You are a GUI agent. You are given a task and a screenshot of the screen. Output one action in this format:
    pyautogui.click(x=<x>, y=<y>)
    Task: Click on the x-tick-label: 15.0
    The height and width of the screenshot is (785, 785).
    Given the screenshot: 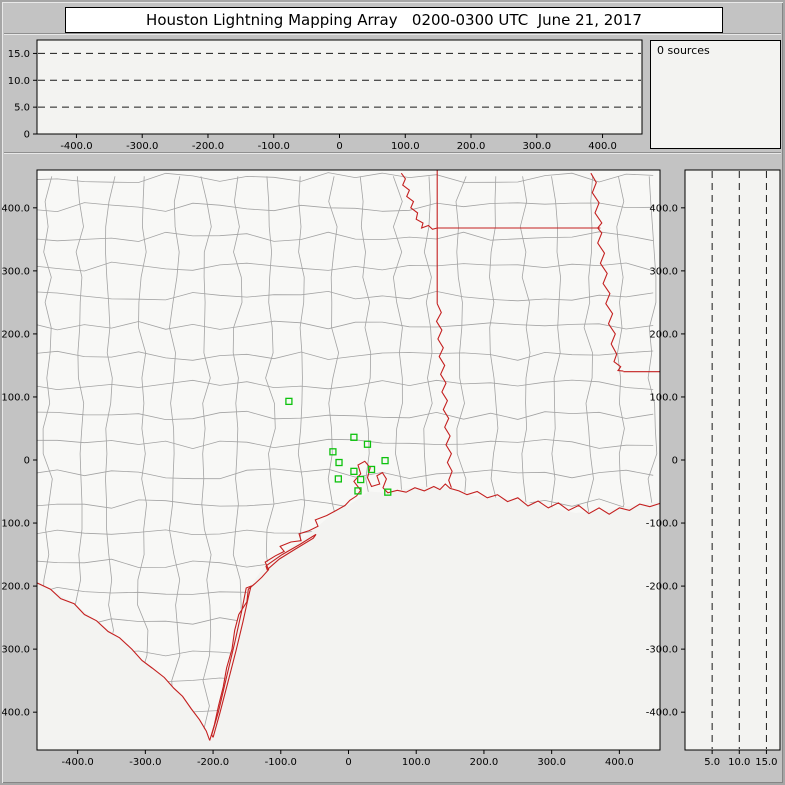 What is the action you would take?
    pyautogui.click(x=766, y=762)
    